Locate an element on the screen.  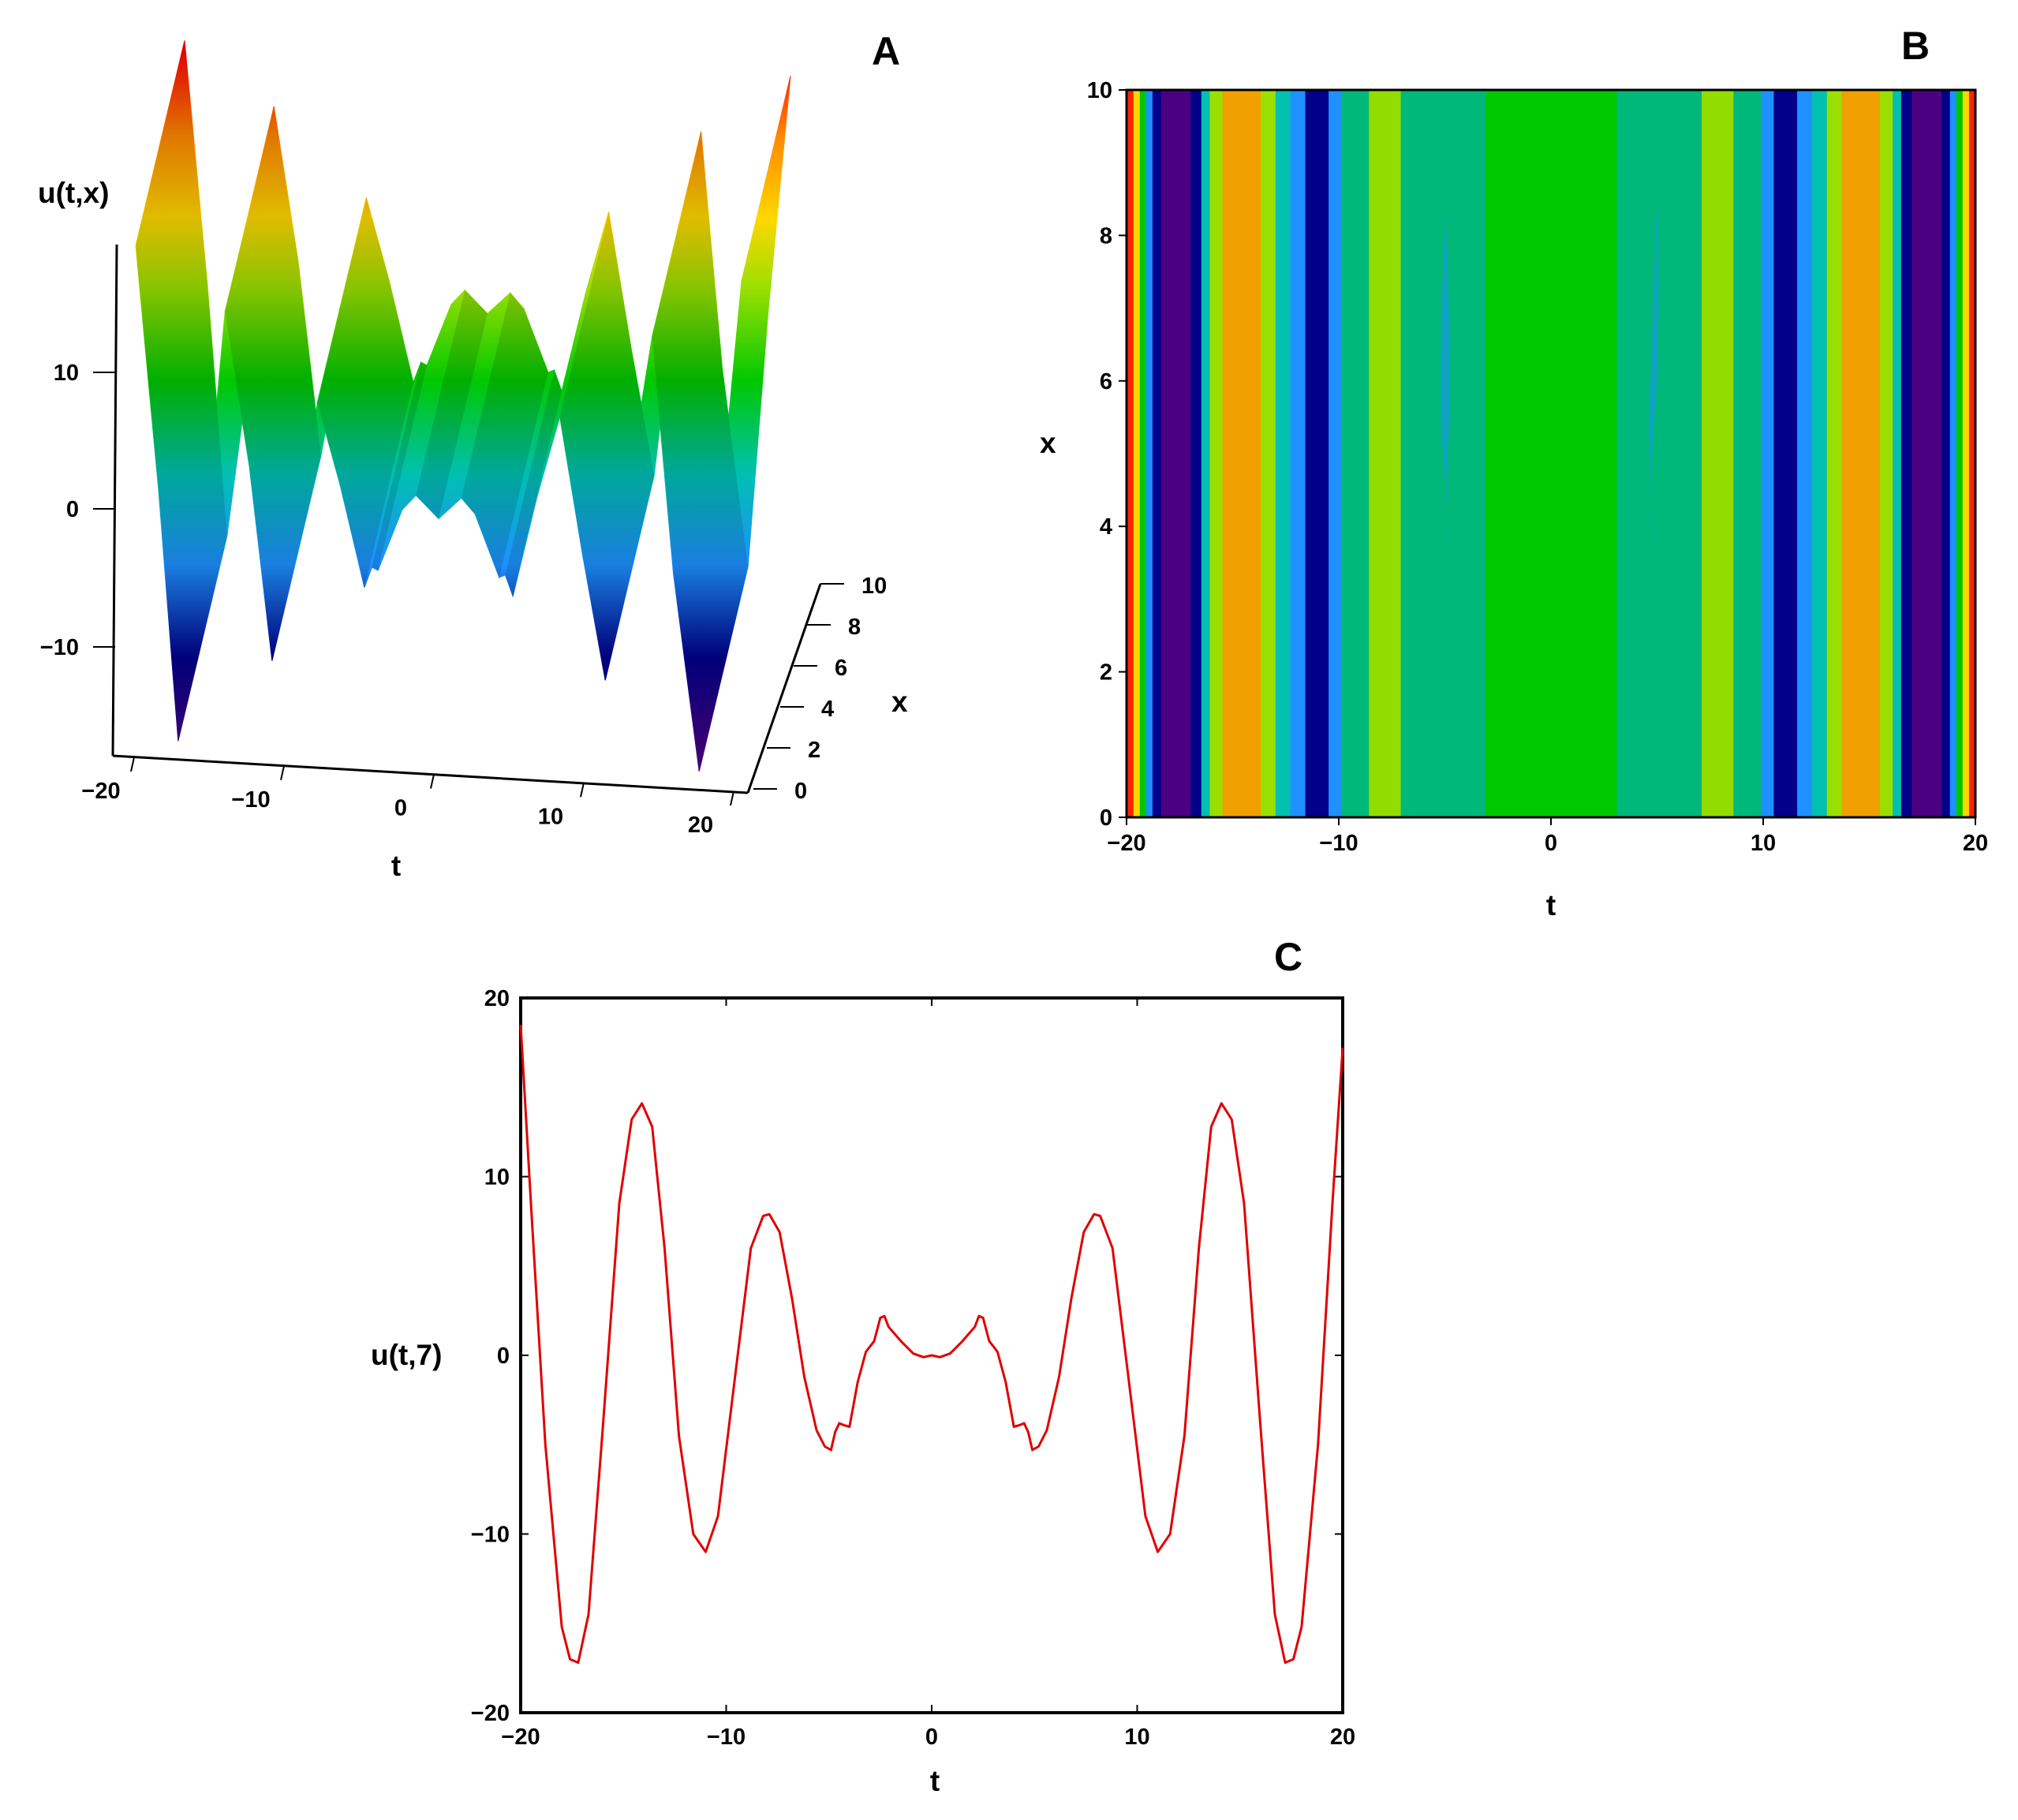
panel-c-letter: C is located at coordinates (1288, 957).